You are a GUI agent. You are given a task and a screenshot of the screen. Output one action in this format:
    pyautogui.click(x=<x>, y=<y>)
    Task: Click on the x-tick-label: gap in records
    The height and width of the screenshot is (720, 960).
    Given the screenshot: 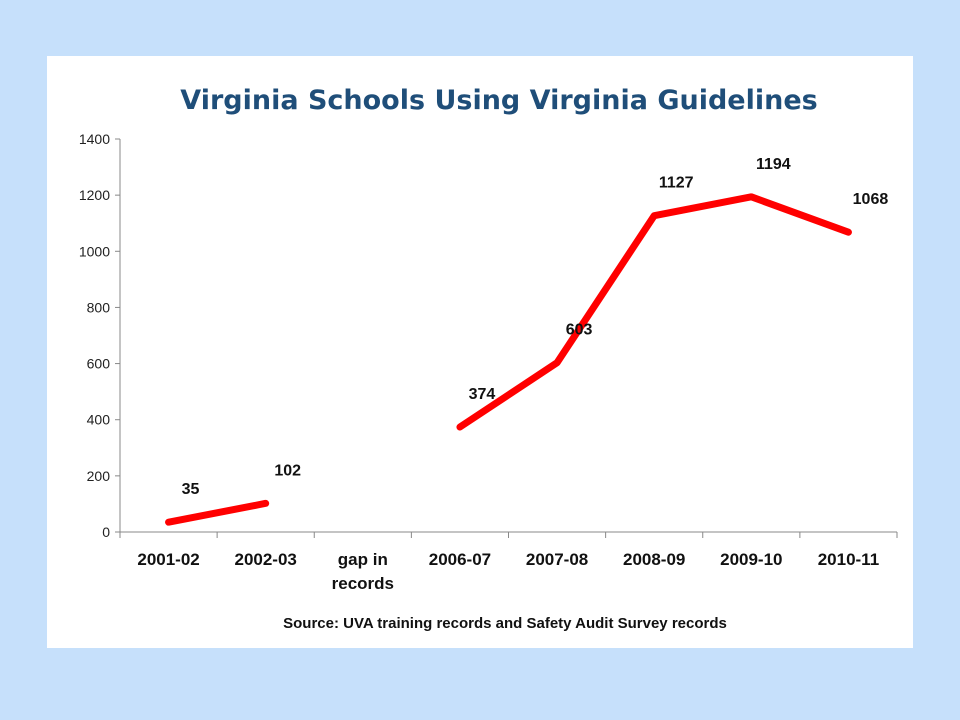 What is the action you would take?
    pyautogui.click(x=363, y=571)
    